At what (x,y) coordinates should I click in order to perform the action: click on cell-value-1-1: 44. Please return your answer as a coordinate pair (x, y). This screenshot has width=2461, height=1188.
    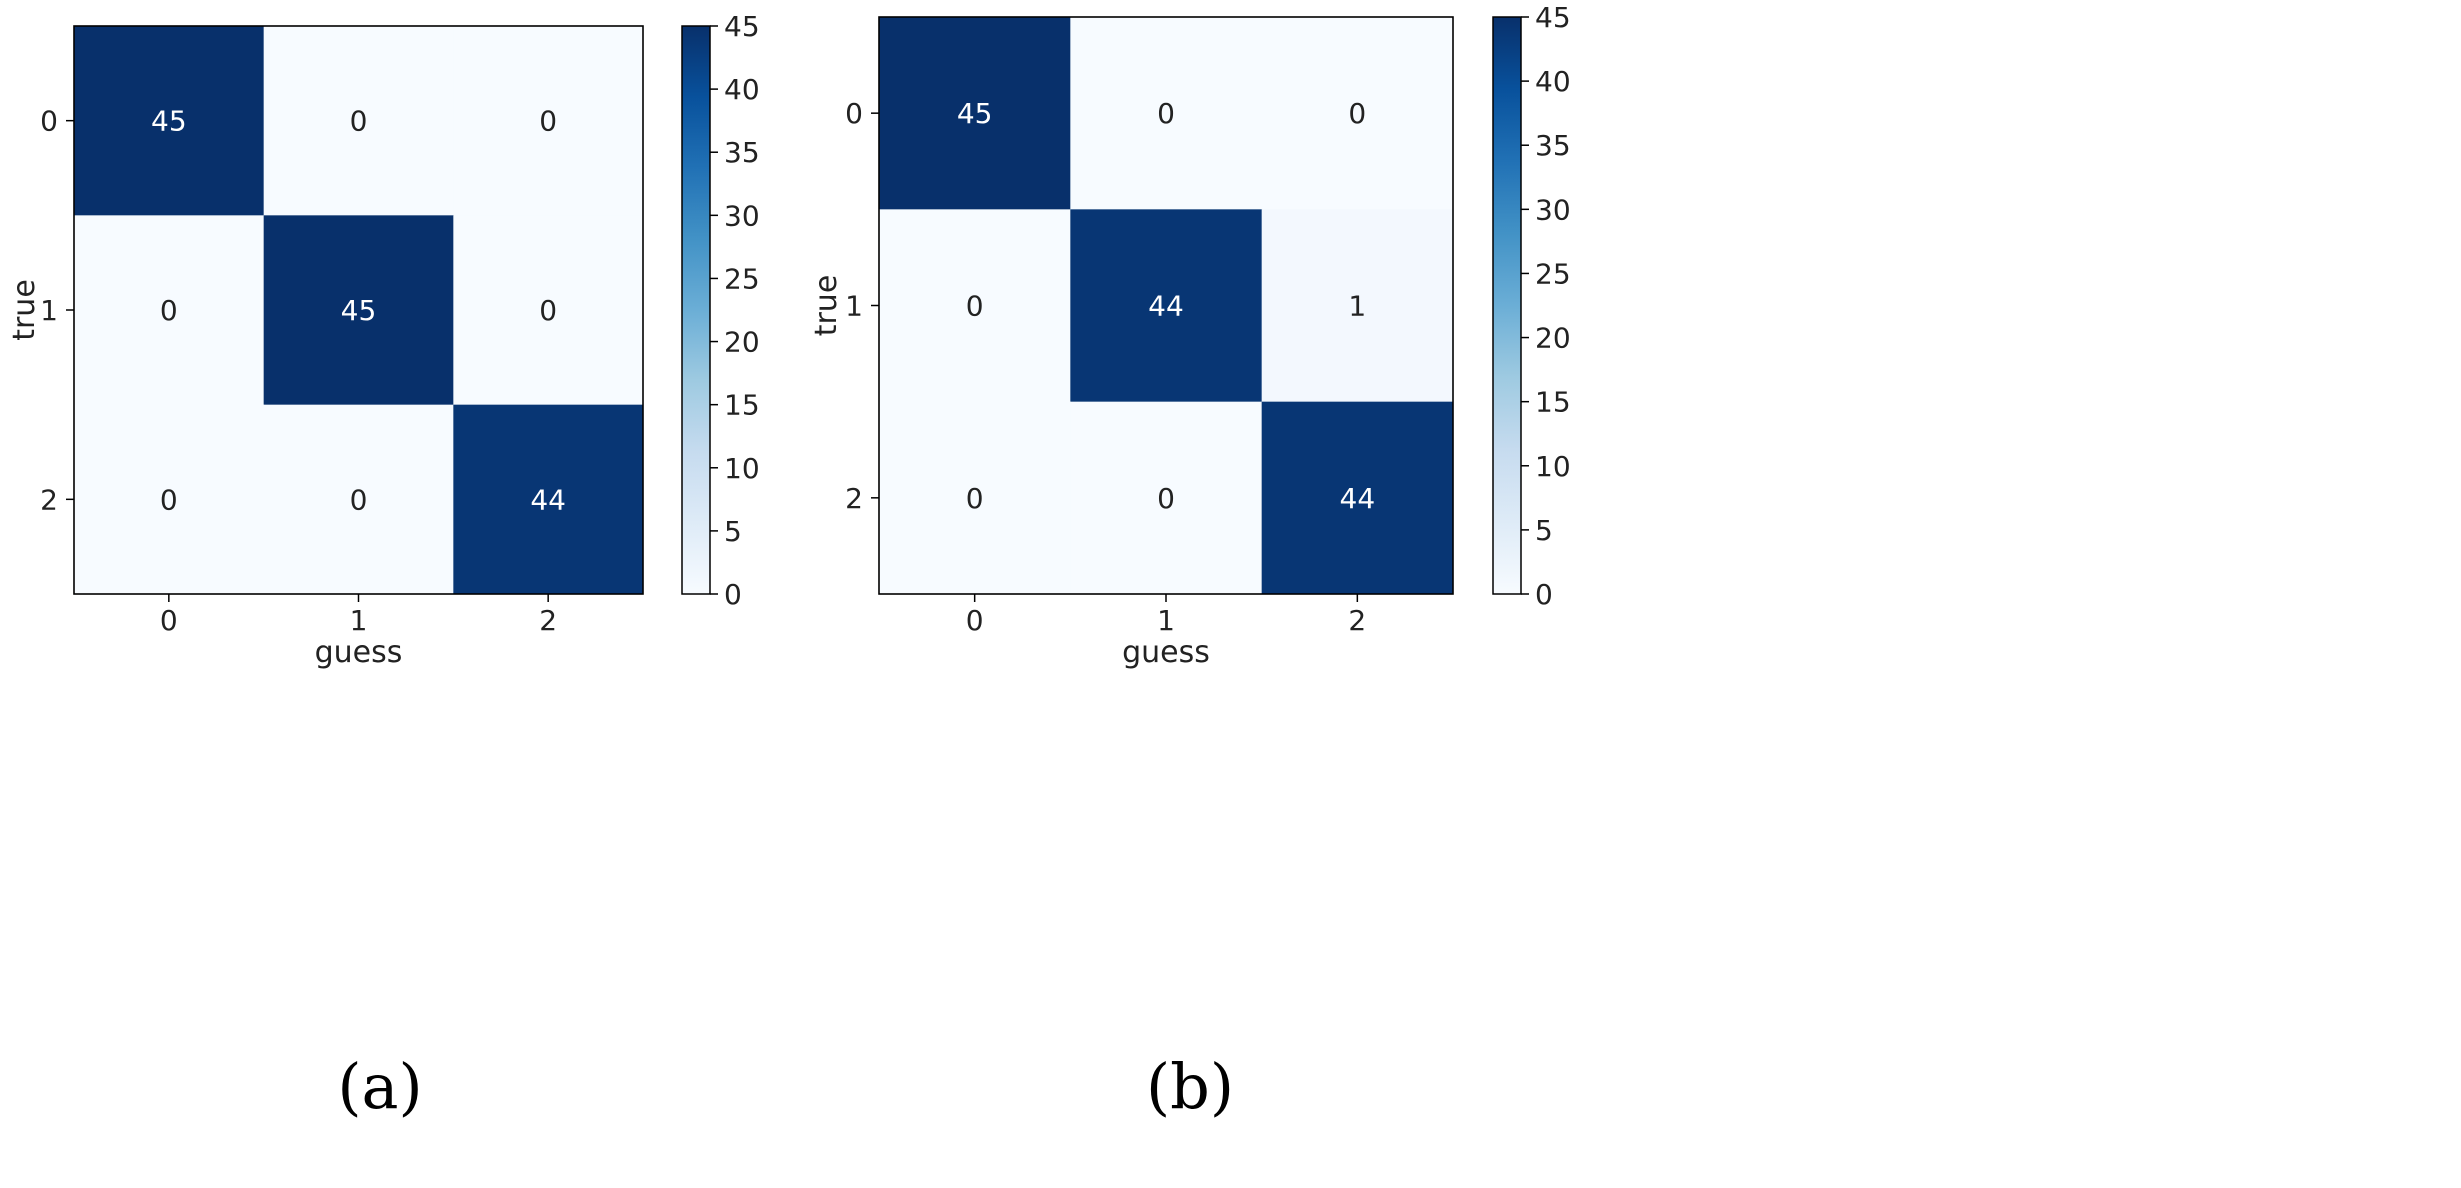
    Looking at the image, I should click on (1166, 306).